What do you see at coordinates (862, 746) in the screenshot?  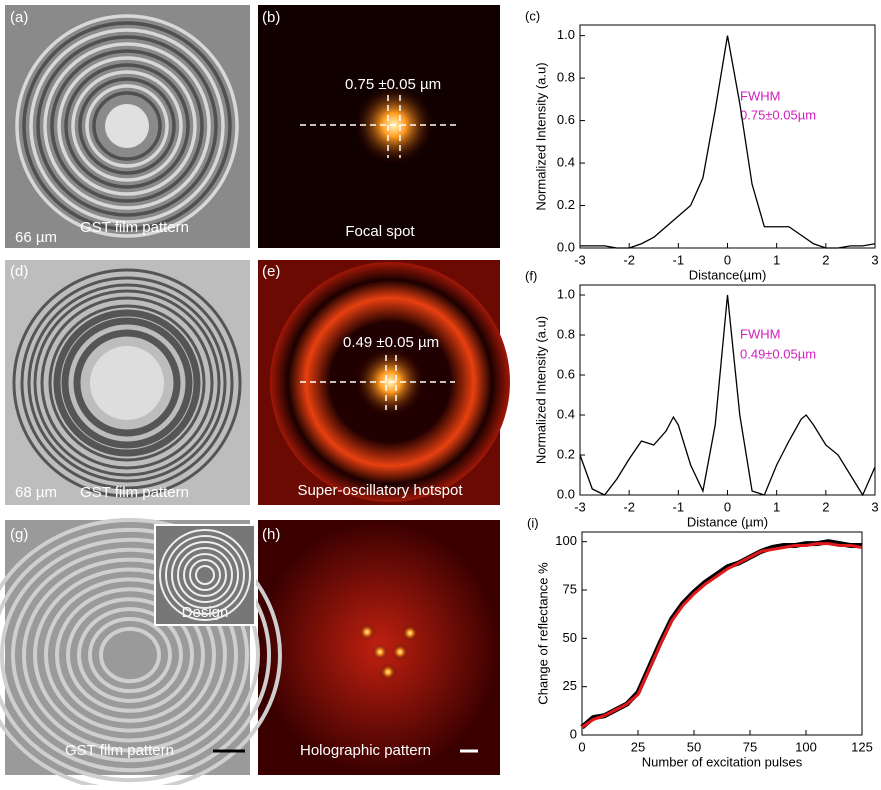 I see `x-tick-label: 125` at bounding box center [862, 746].